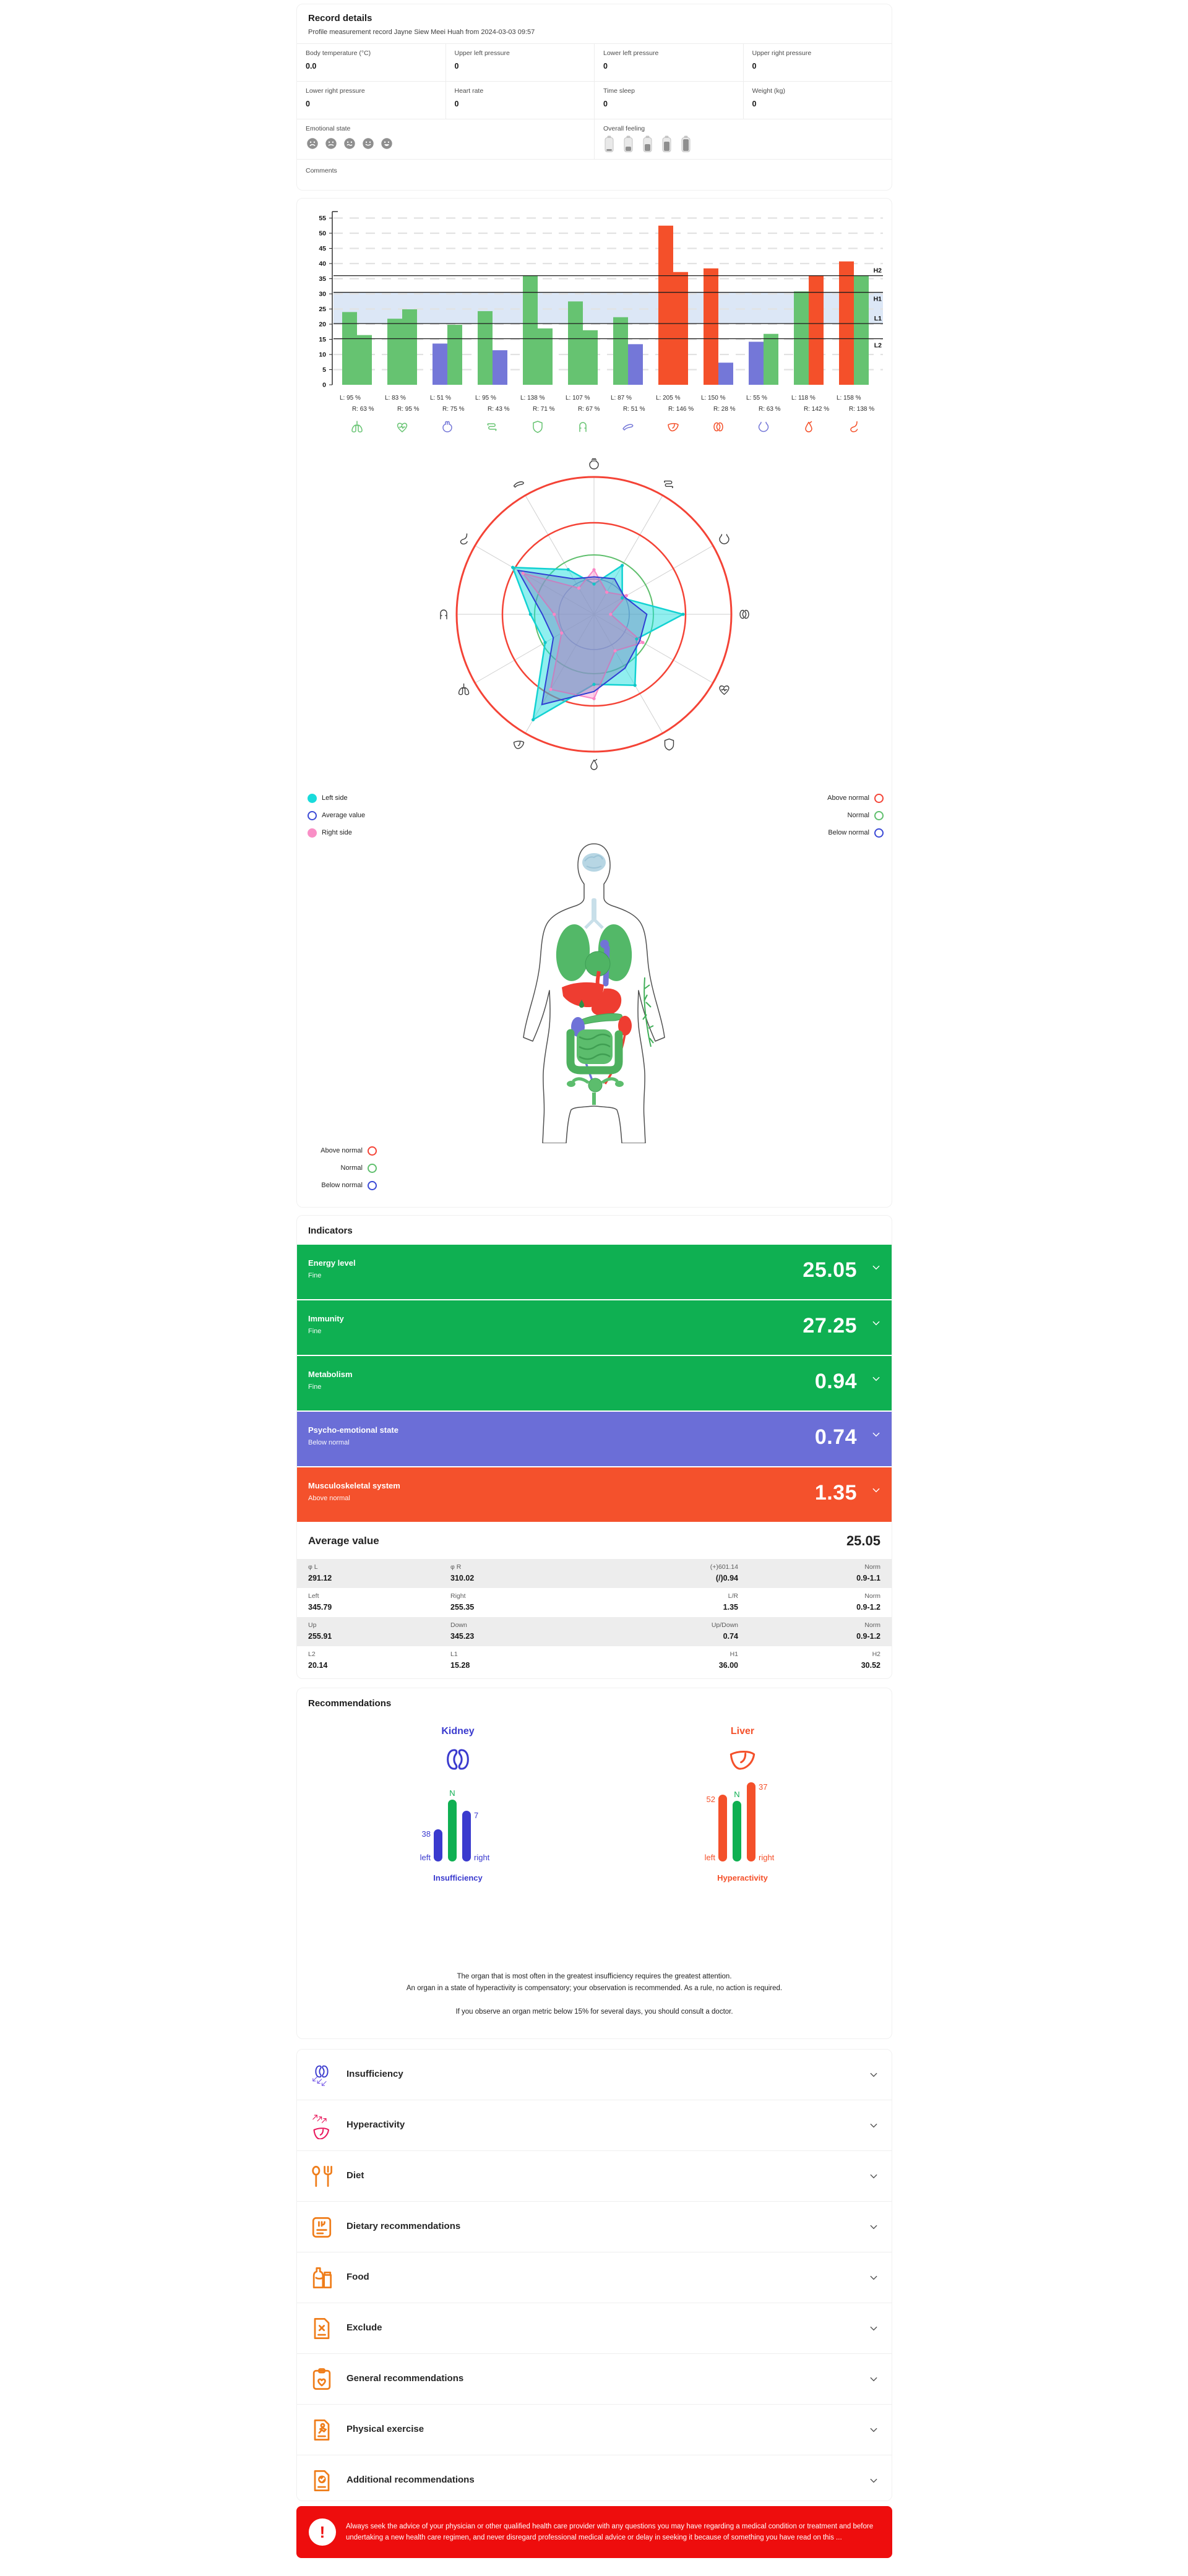  Describe the element at coordinates (368, 143) in the screenshot. I see `good-face-icon` at that location.